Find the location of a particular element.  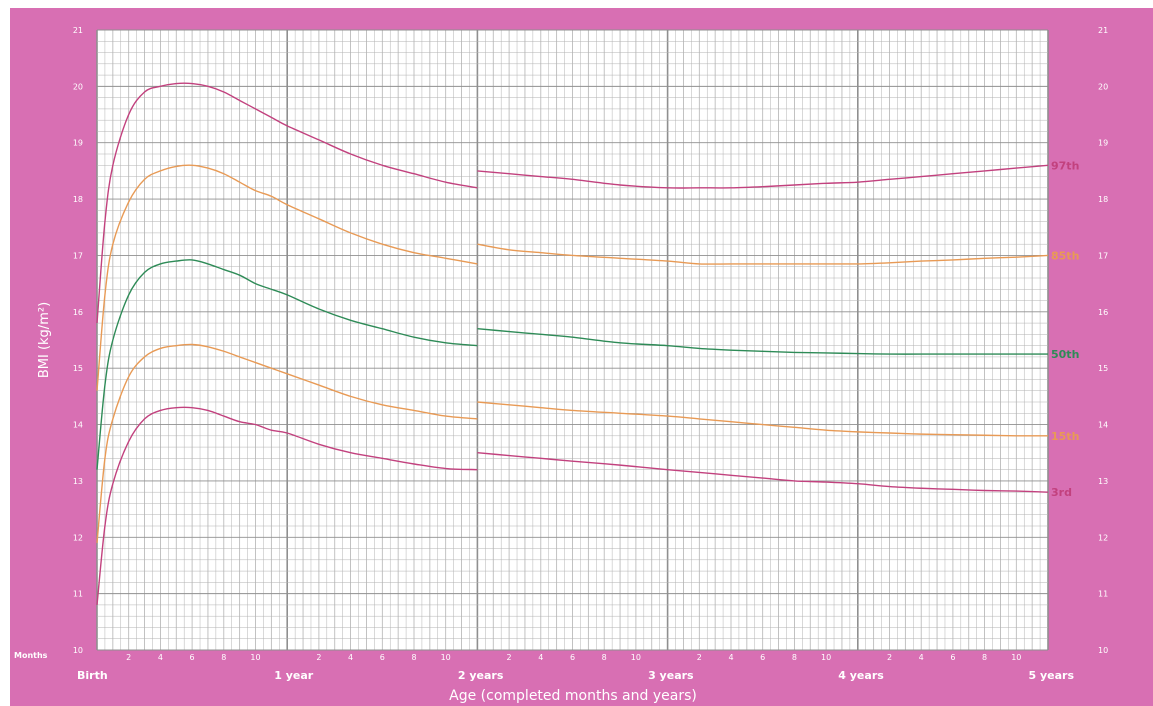

x-month-ticks: 2 4 6 8 10 2 4 6 8 10 2 4 6 8 10 2 4 6 8 10 2 4 6 8 10 is located at coordinates (573, 657).